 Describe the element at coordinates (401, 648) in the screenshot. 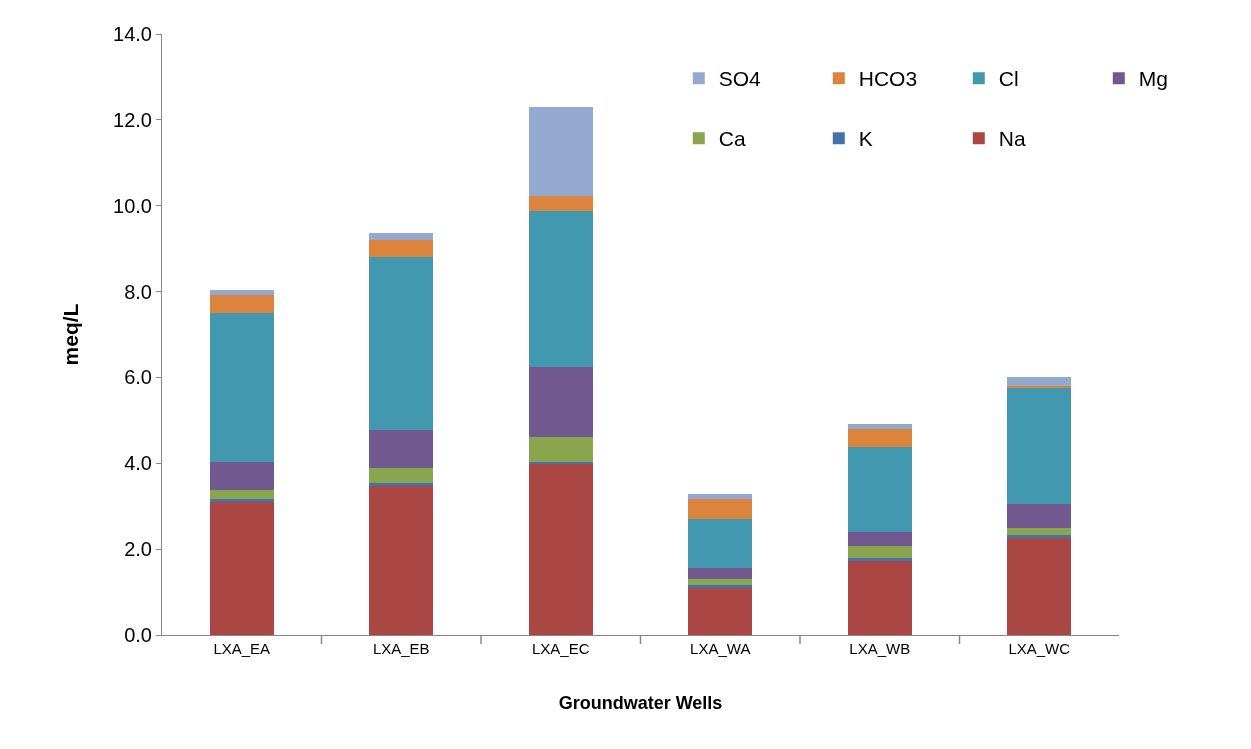

I see `x-tick-label: LXA_EB` at that location.